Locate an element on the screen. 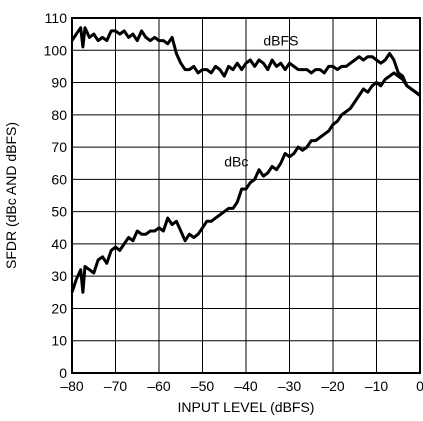 This screenshot has width=423, height=421. x-tick-label: –60 is located at coordinates (159, 386).